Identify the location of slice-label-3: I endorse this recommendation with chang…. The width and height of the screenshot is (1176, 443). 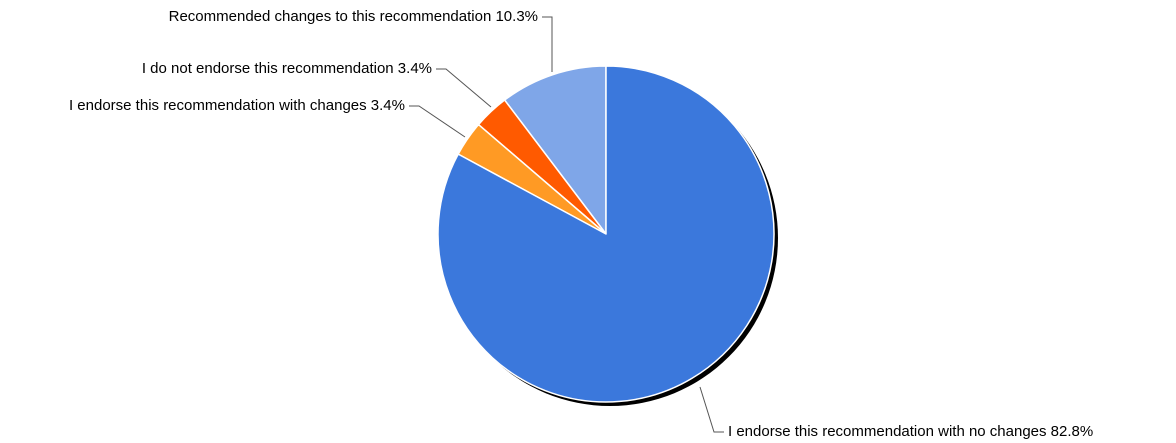
(237, 105).